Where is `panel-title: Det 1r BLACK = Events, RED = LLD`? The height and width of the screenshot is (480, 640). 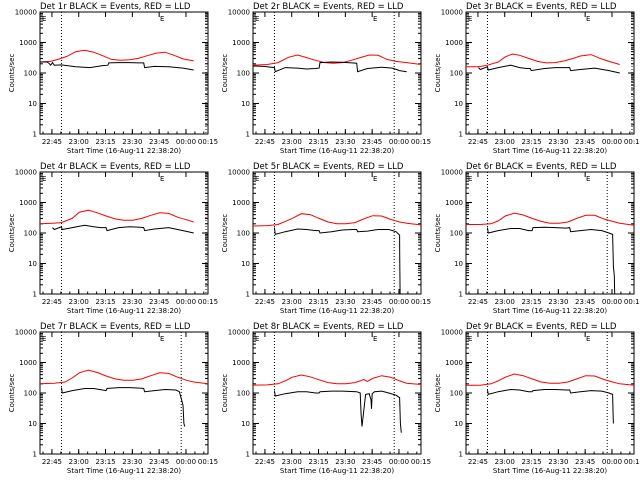
panel-title: Det 1r BLACK = Events, RED = LLD is located at coordinates (115, 7).